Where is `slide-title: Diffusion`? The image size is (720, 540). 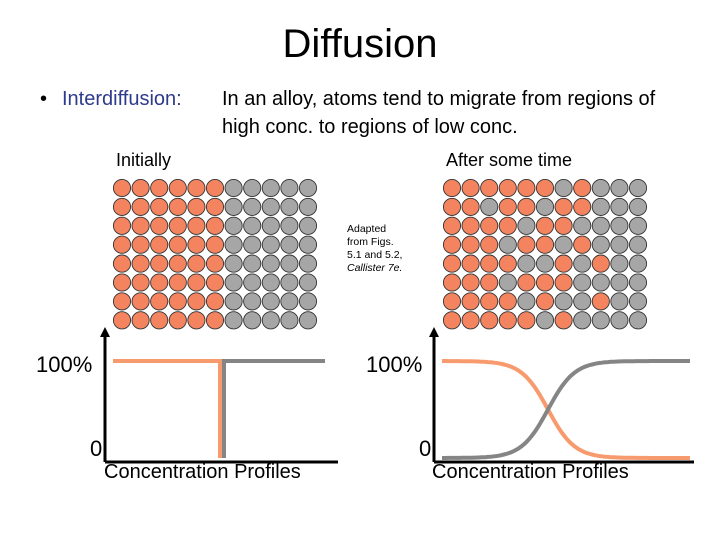 slide-title: Diffusion is located at coordinates (360, 44).